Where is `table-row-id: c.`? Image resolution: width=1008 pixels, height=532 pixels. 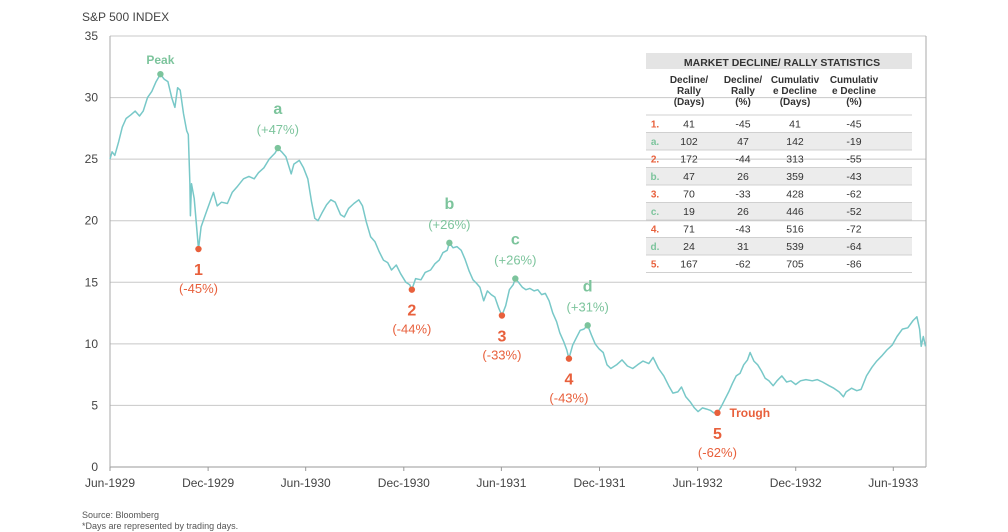
table-row-id: c. is located at coordinates (655, 212).